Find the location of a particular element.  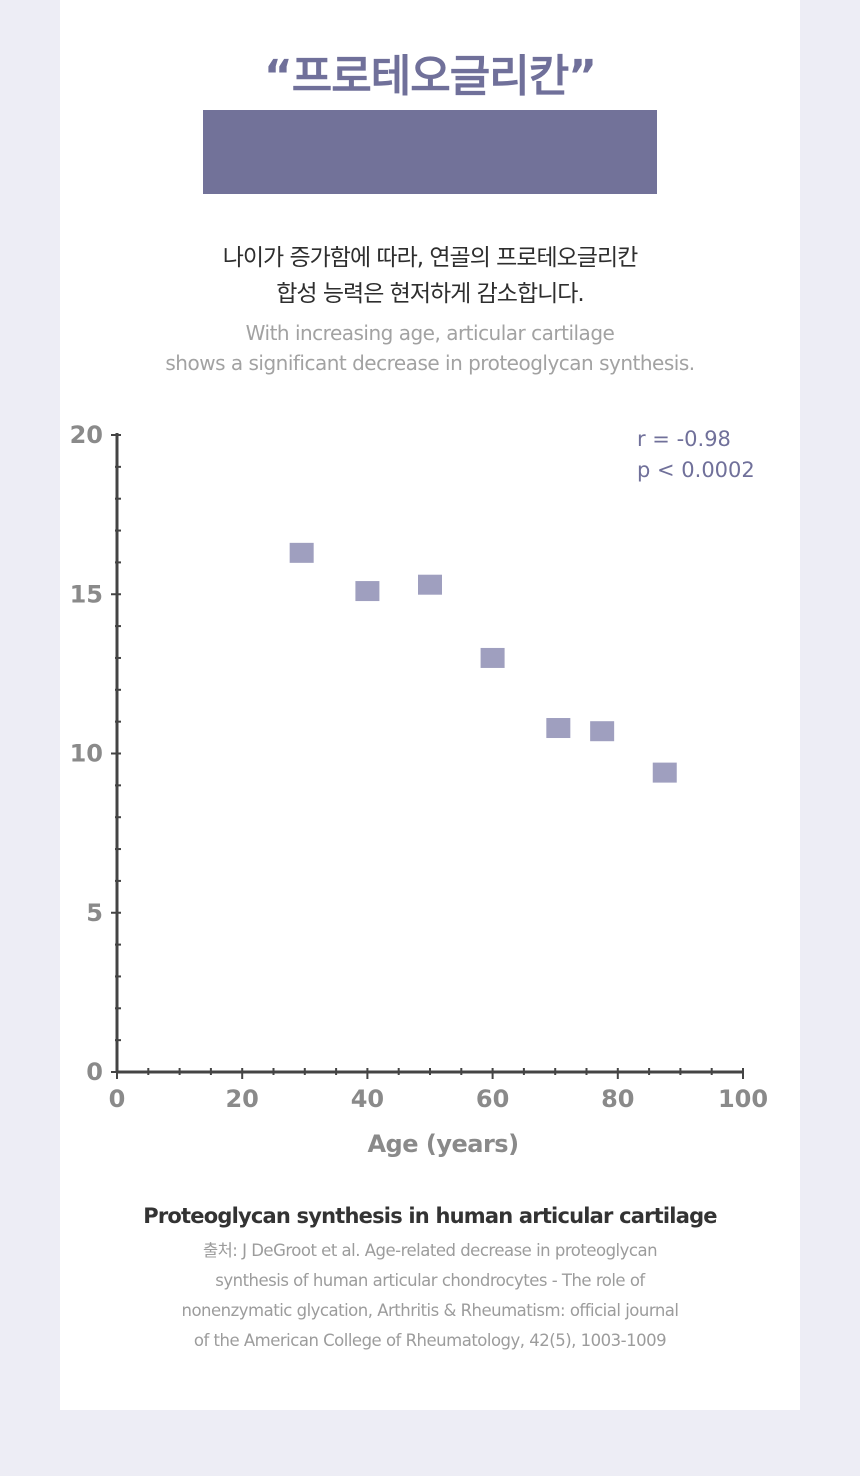

stat-annotation: p < 0.0002 is located at coordinates (696, 470).